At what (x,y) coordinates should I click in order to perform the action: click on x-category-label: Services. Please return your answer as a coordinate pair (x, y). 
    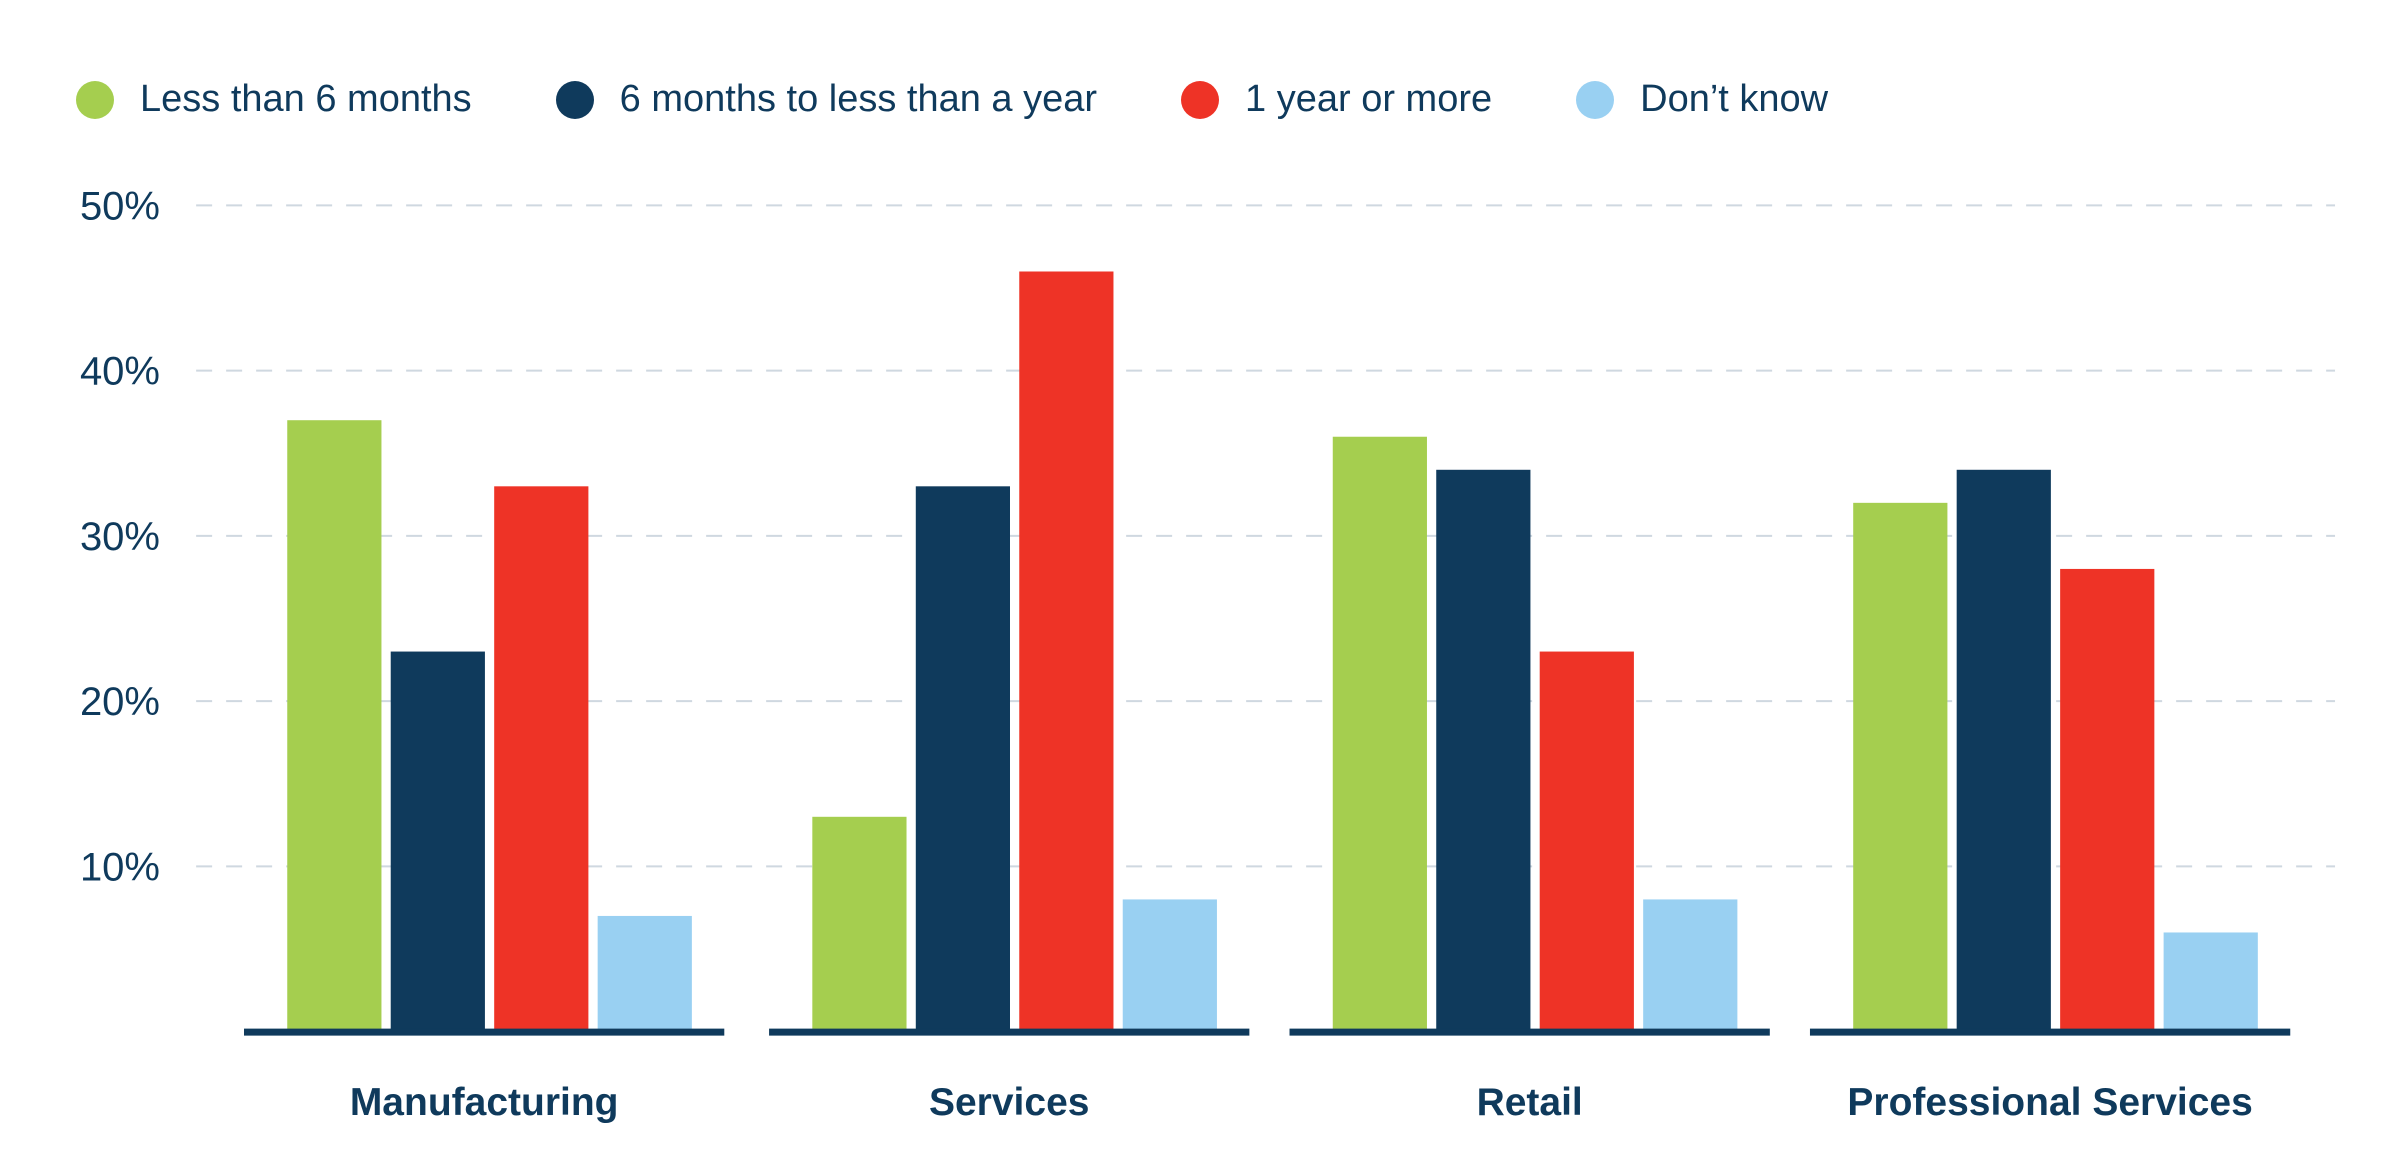
    Looking at the image, I should click on (1009, 1102).